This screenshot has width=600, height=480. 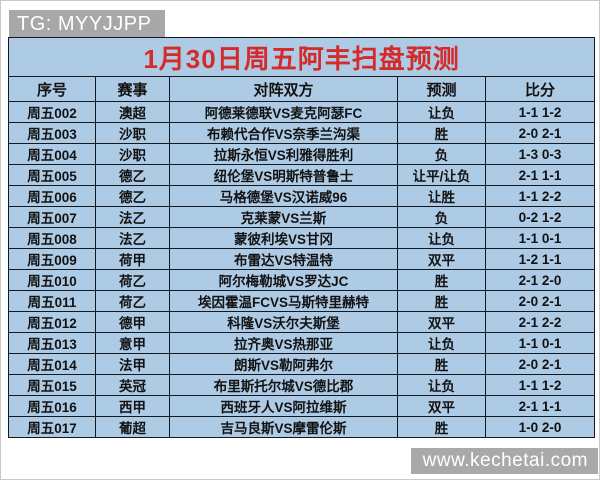 I want to click on row-serial: 周五014, so click(x=52, y=364).